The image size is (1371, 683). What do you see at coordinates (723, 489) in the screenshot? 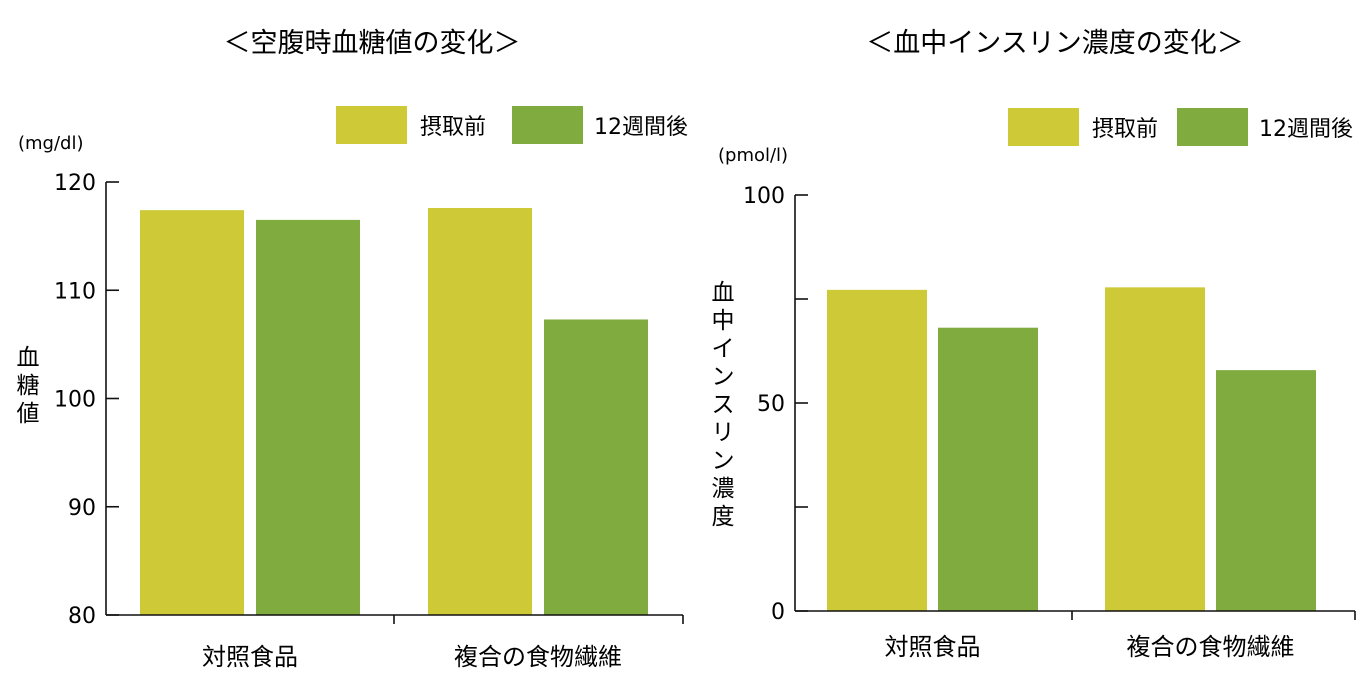
I see `y-axis-label-char: 濃` at bounding box center [723, 489].